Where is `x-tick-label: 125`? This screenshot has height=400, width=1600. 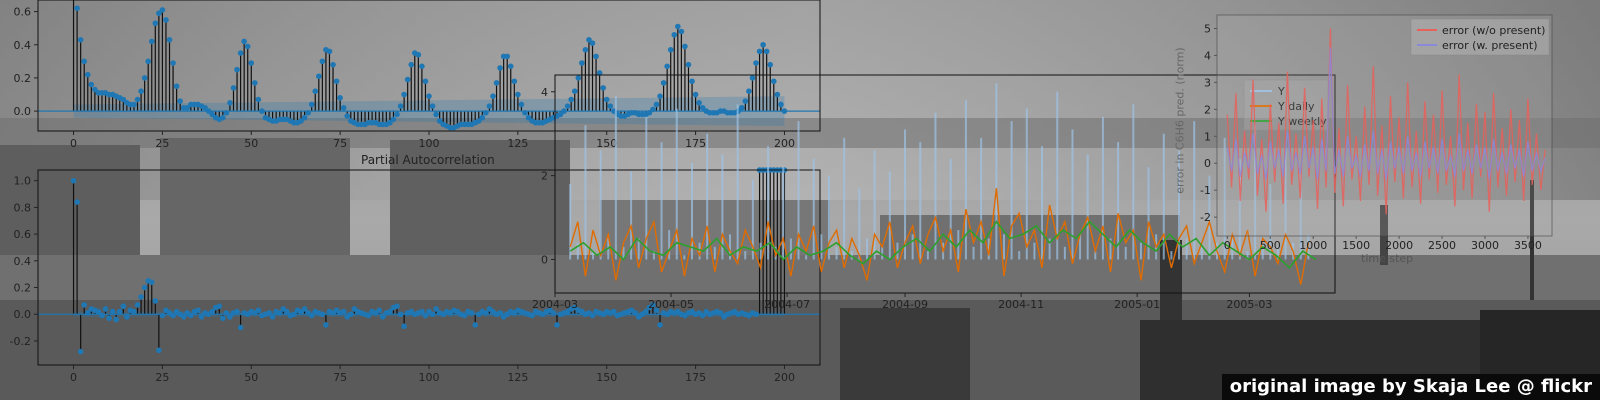
x-tick-label: 125 is located at coordinates (517, 143).